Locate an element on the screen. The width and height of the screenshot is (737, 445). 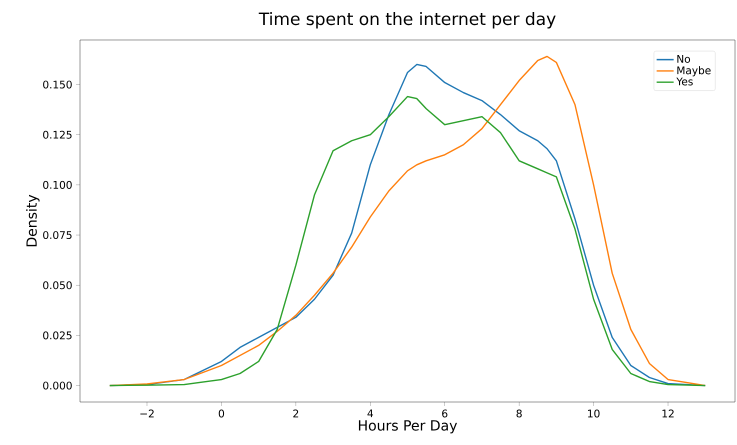
y-tick-label: 0.100 is located at coordinates (57, 184).